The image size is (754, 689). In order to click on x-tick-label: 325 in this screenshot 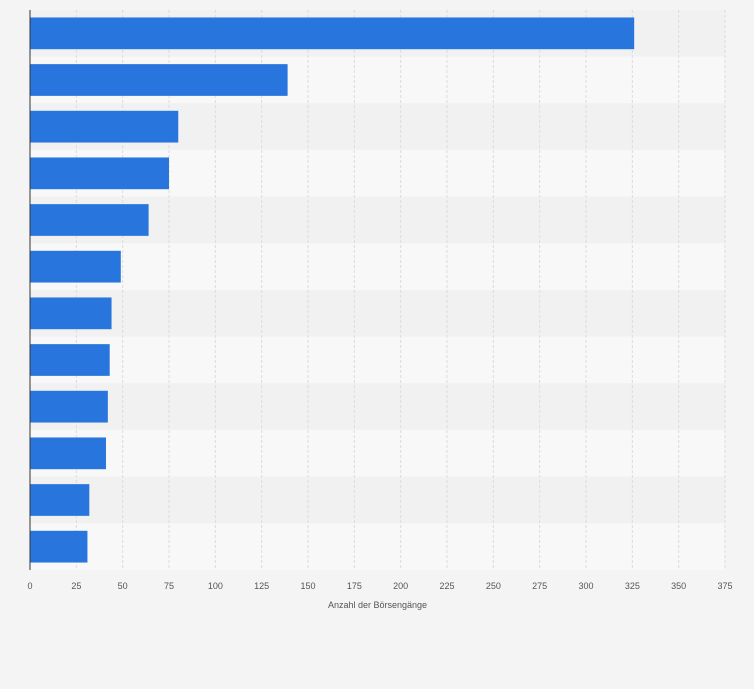, I will do `click(632, 586)`.